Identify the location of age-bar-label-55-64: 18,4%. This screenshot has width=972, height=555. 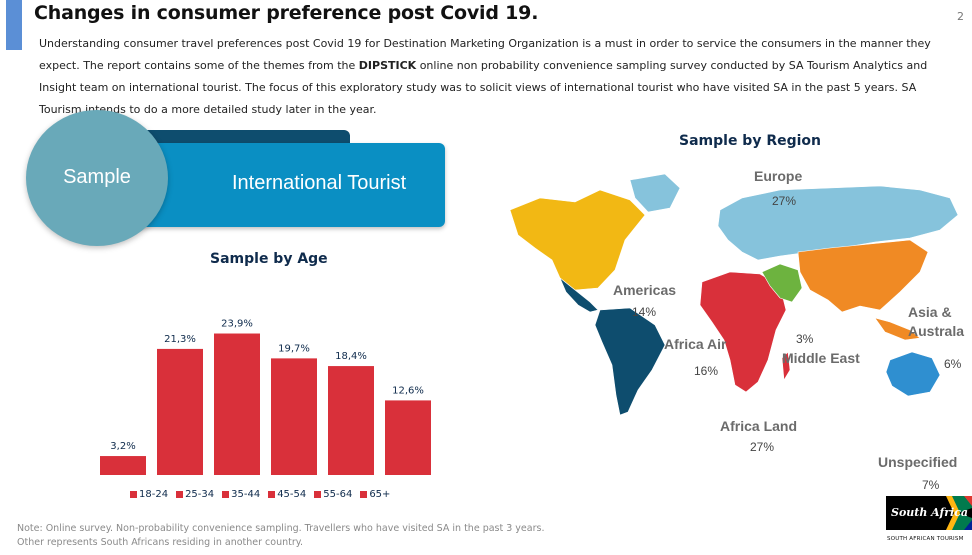
(351, 356).